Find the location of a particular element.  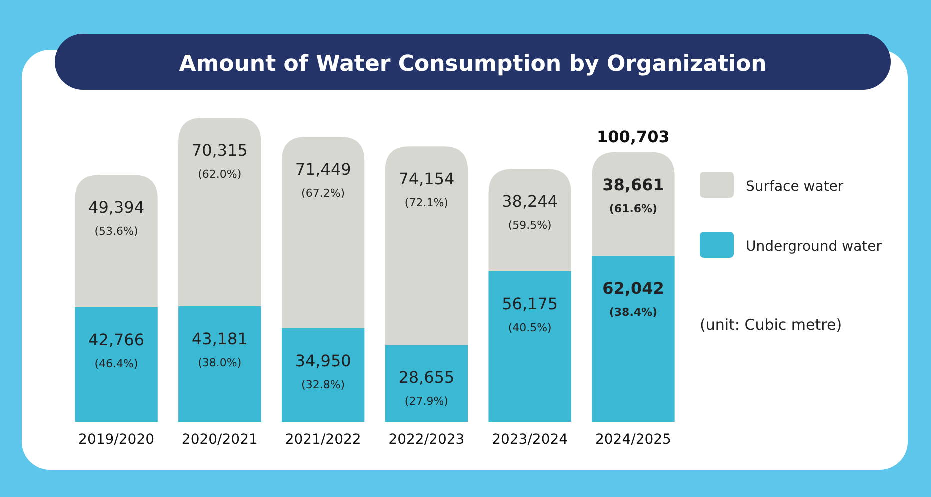

data-label: 49,394 (53.6%) is located at coordinates (116, 218).